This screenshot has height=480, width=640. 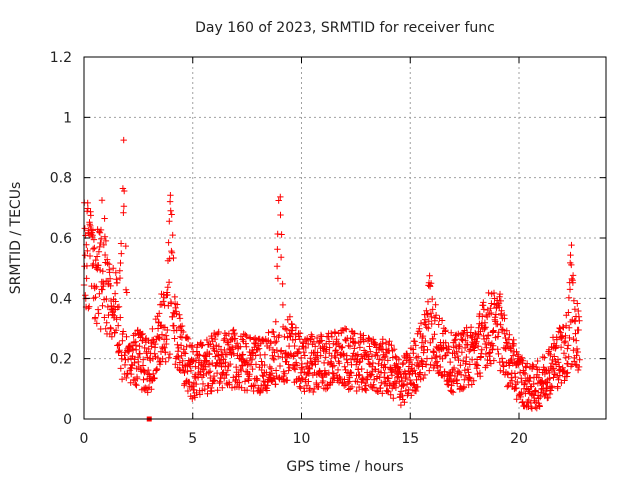 I want to click on x-tick-label: 15, so click(x=410, y=439).